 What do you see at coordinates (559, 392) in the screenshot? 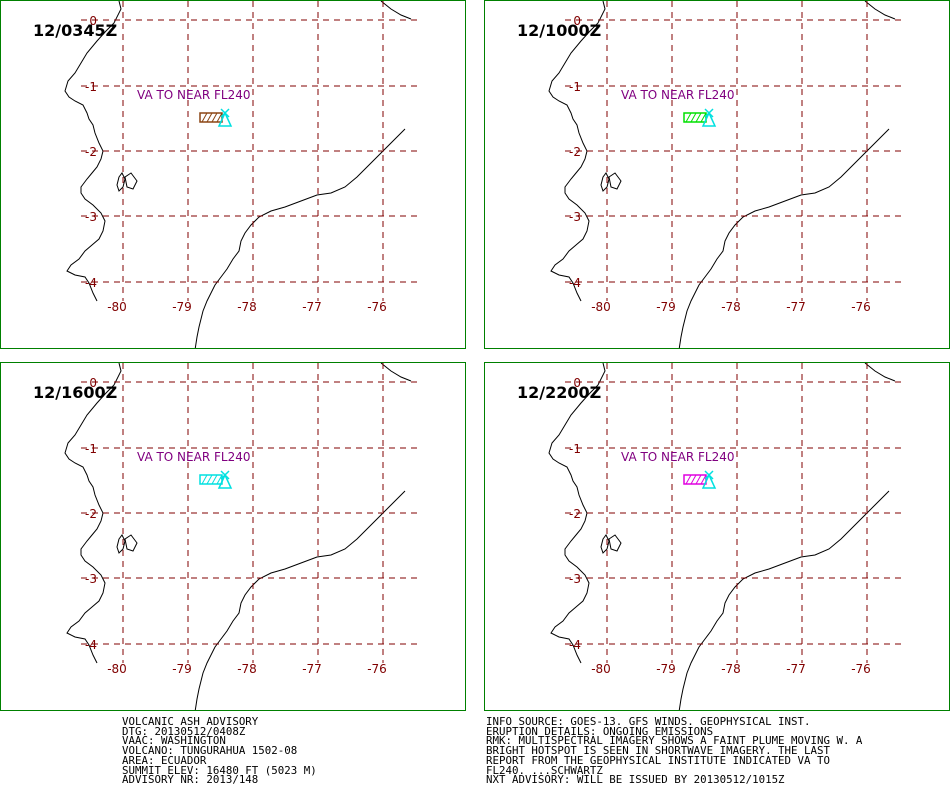
I see `panel-time: 12/2200Z` at bounding box center [559, 392].